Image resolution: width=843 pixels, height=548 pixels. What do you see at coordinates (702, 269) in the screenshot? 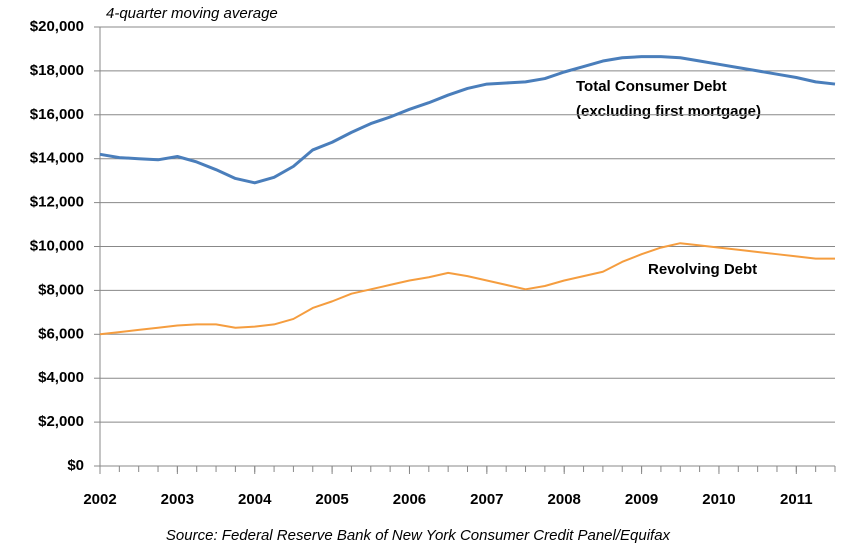
I see `series-label: Revolving Debt` at bounding box center [702, 269].